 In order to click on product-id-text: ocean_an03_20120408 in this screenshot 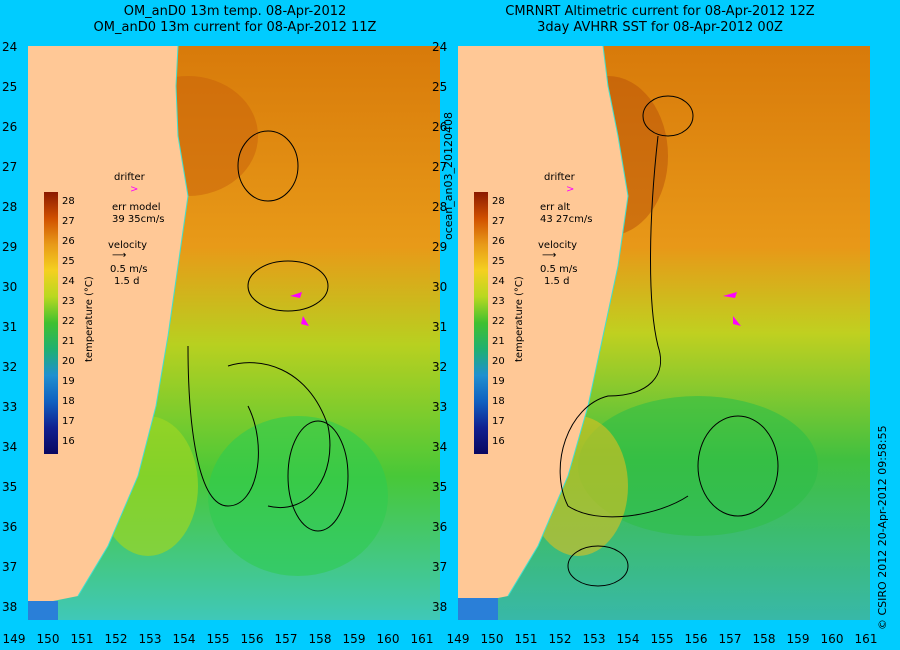, I will do `click(448, 176)`.